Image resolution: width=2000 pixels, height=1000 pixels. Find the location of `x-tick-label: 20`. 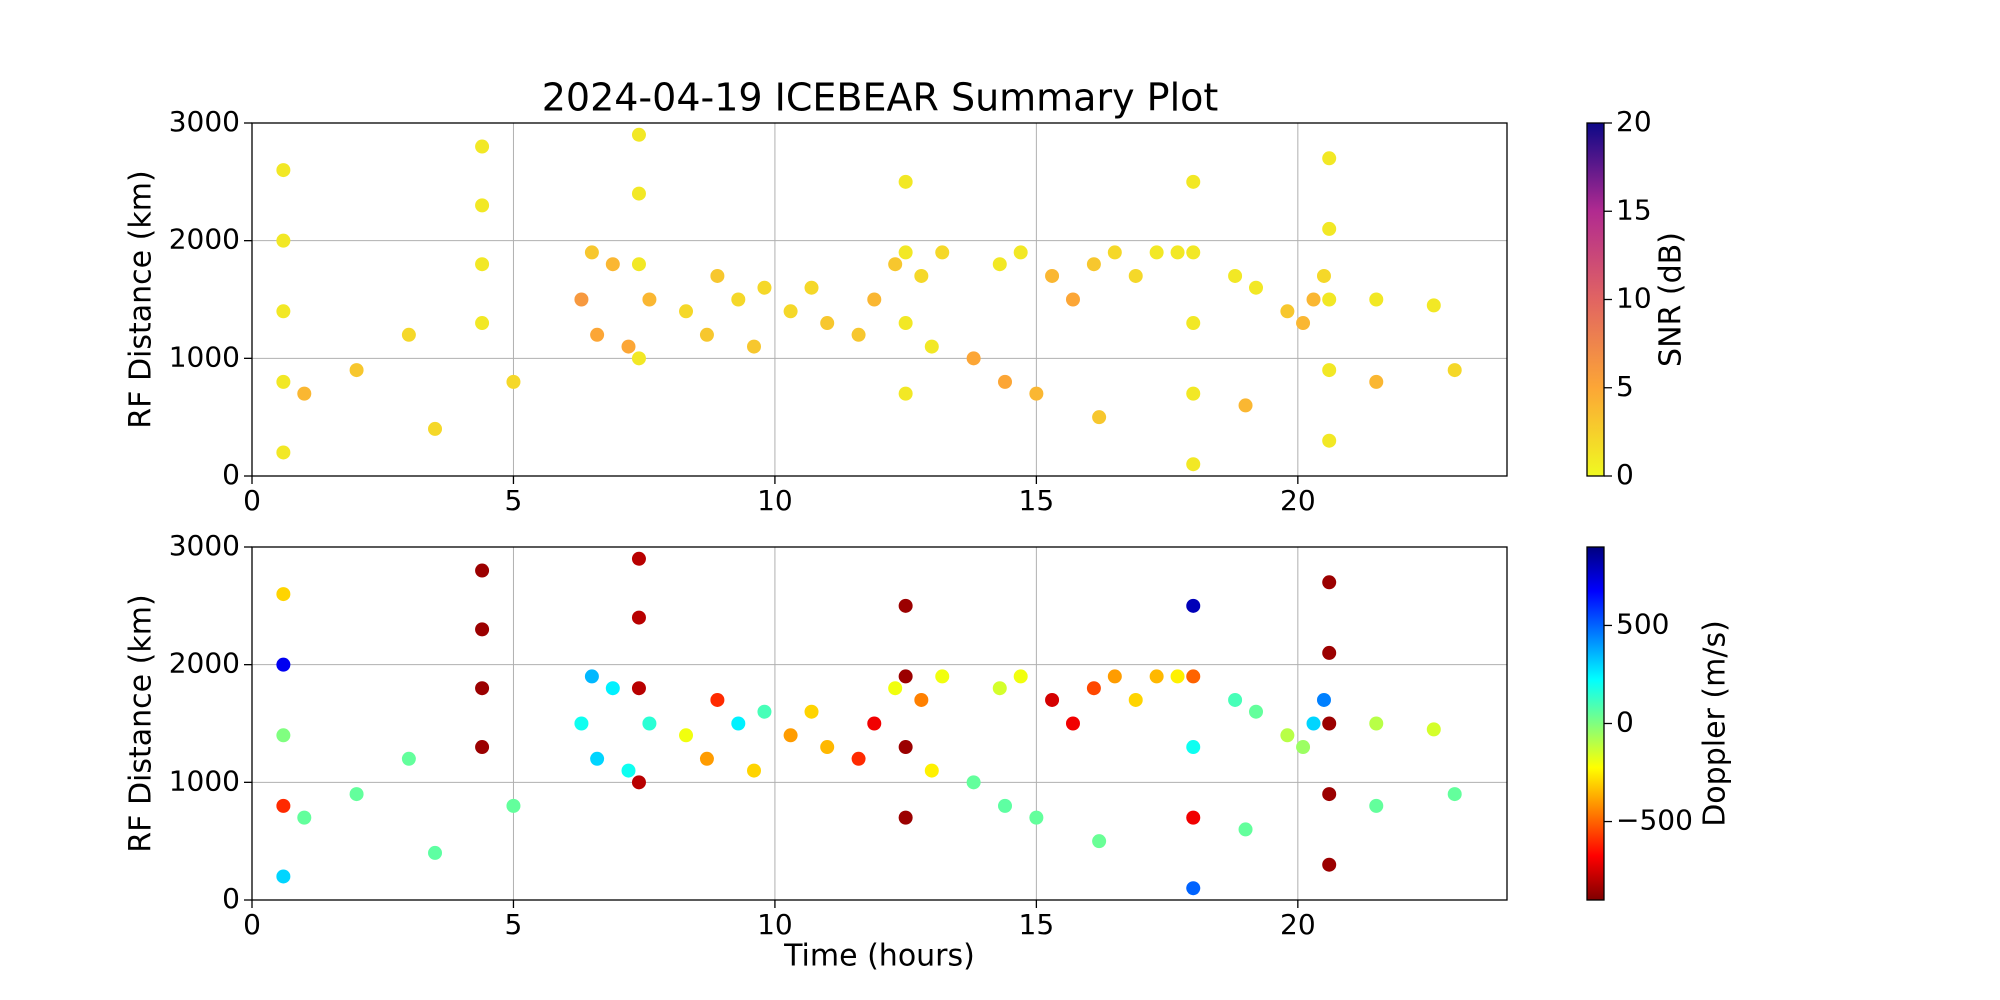

x-tick-label: 20 is located at coordinates (1298, 500).